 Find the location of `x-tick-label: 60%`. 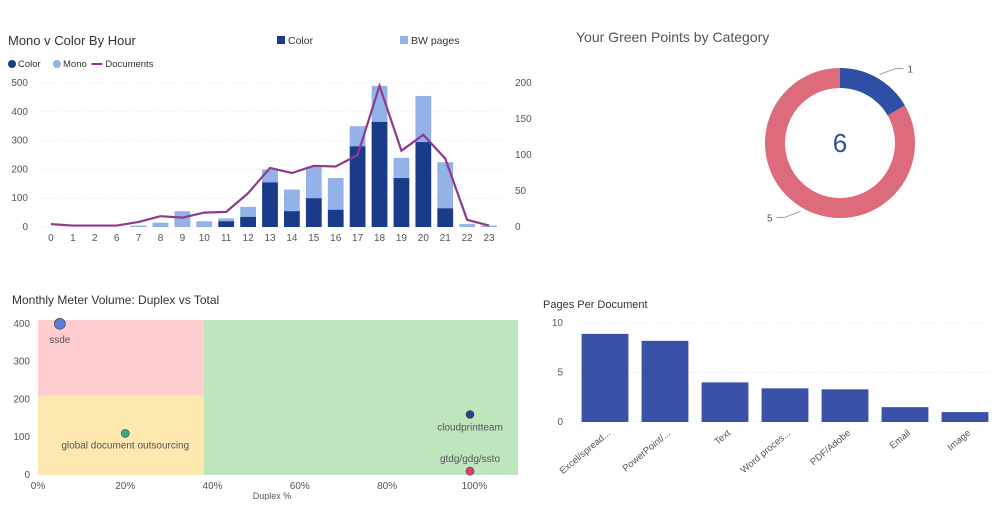

x-tick-label: 60% is located at coordinates (300, 486).